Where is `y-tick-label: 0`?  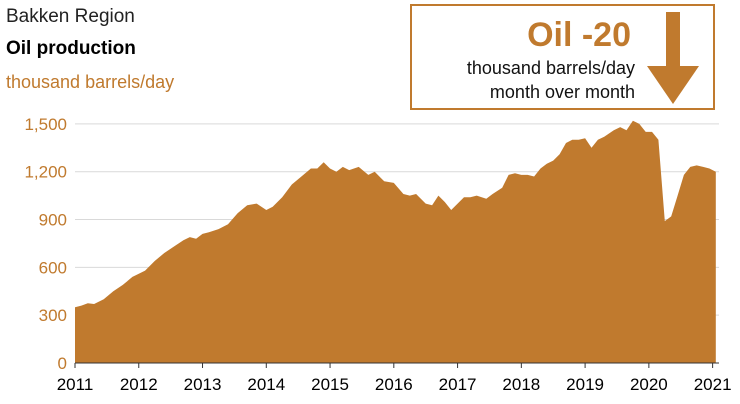
y-tick-label: 0 is located at coordinates (62, 363).